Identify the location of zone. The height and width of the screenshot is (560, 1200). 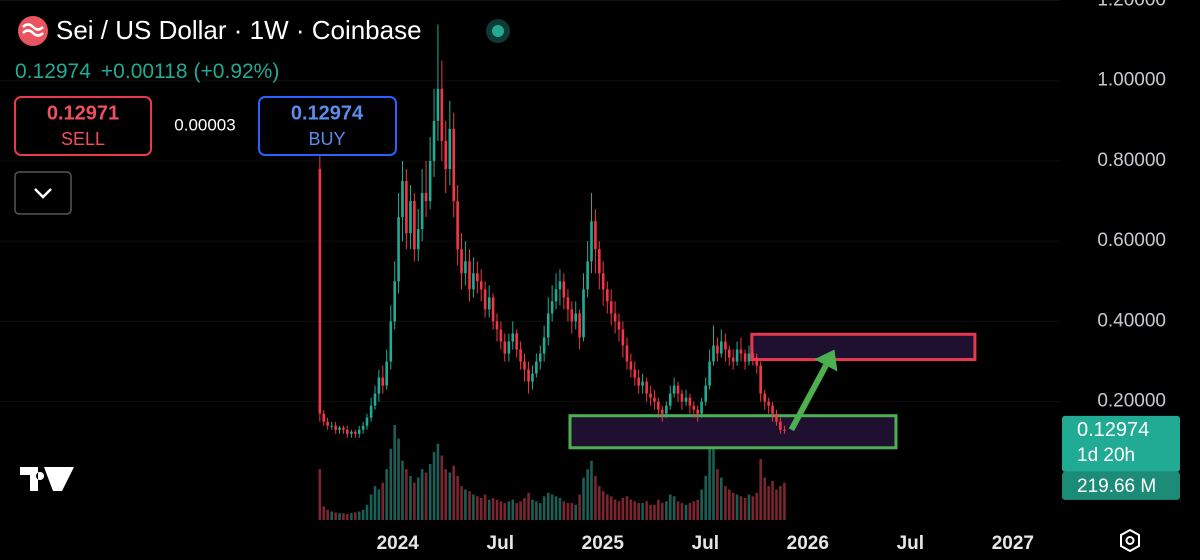
(733, 432).